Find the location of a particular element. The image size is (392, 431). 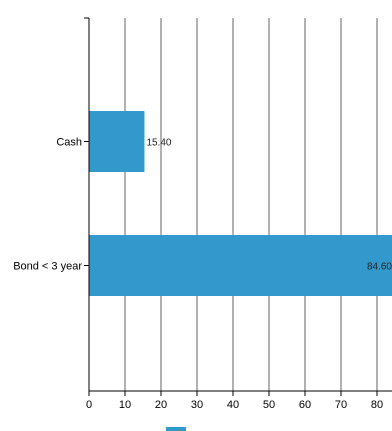

category-label-1: Bond < 3 year is located at coordinates (47, 267).